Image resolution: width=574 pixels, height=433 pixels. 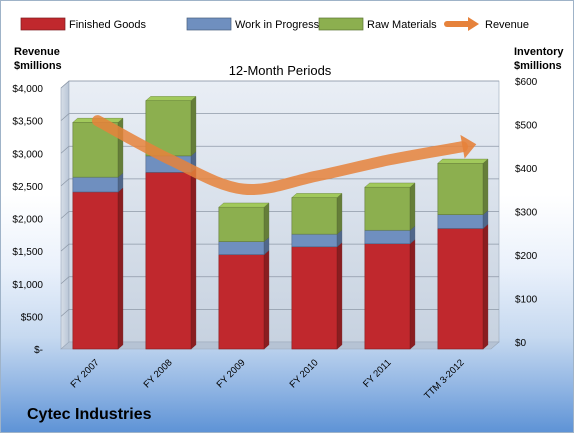 I want to click on company-name: Cytec Industries, so click(x=89, y=414).